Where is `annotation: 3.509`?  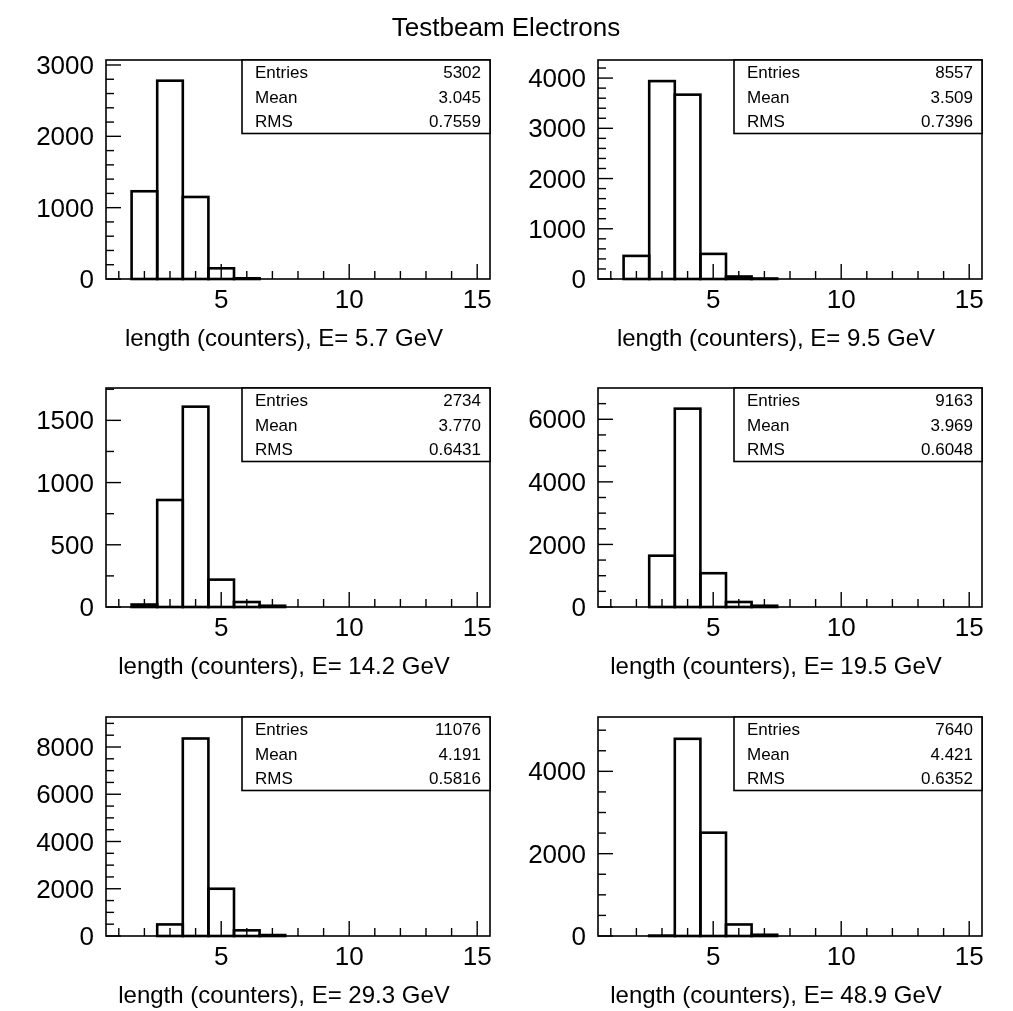
annotation: 3.509 is located at coordinates (951, 97).